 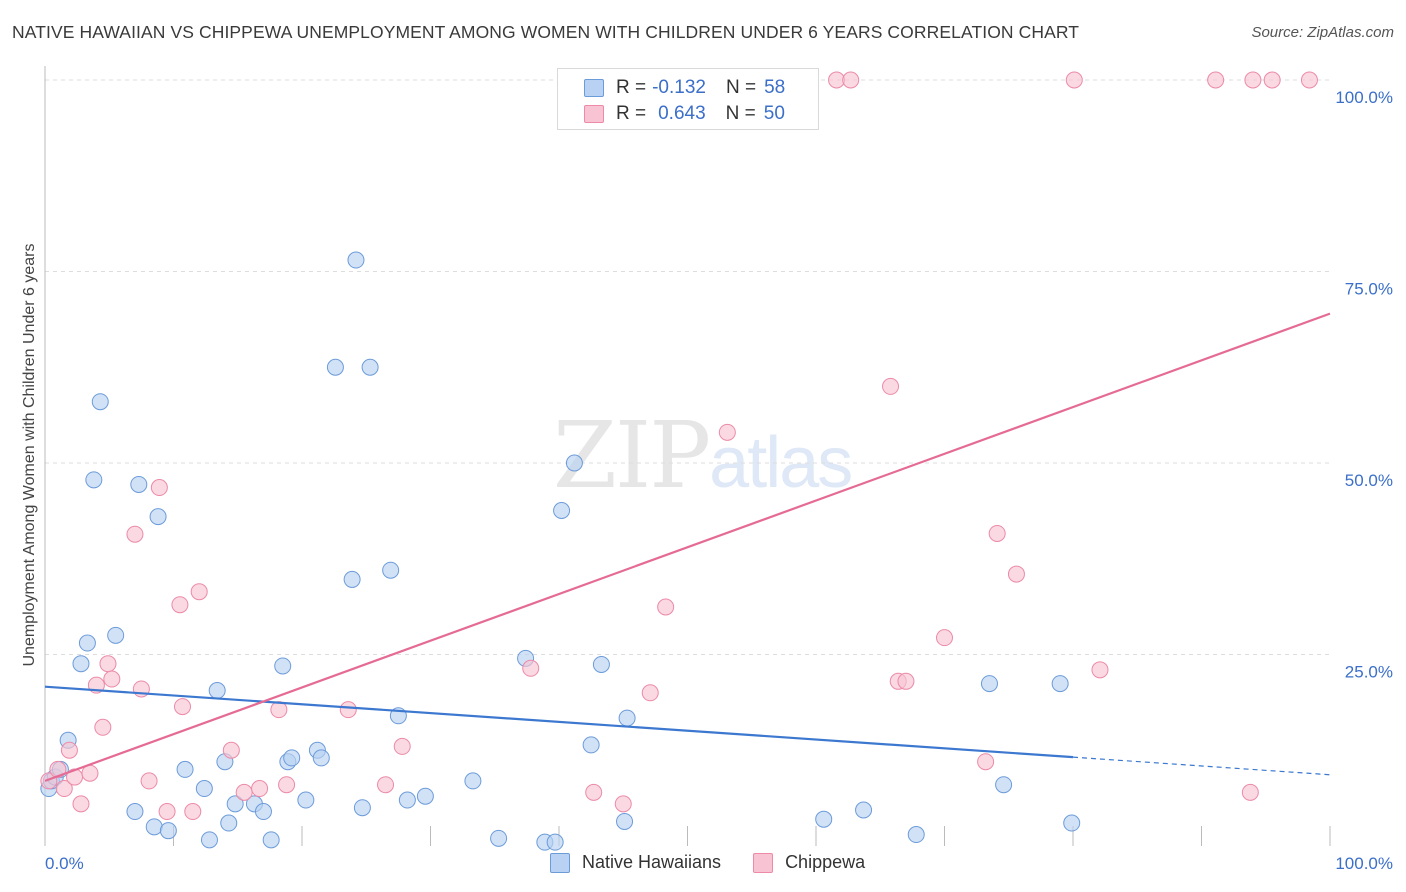 I want to click on legend-row-chippewa: R = 0.643 N = 50, so click(x=684, y=114).